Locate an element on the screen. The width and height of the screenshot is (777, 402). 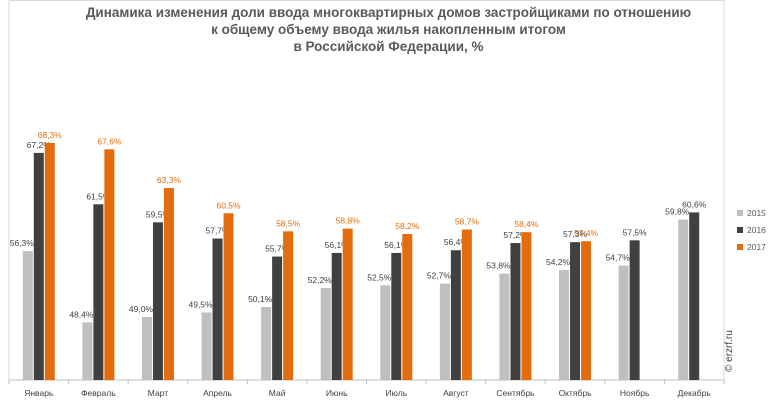
x-tick-label-10: Ноябрь is located at coordinates (635, 393).